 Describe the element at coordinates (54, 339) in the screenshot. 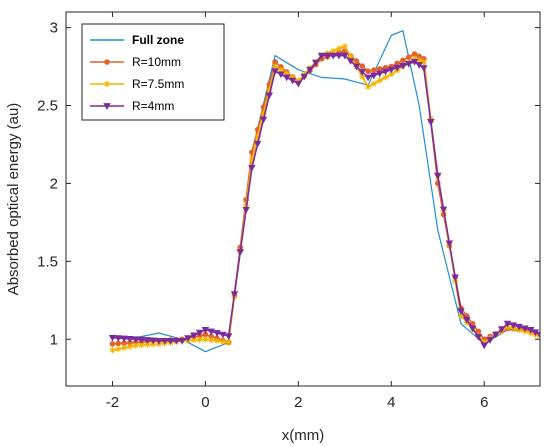

I see `y-tick-label: 1` at that location.